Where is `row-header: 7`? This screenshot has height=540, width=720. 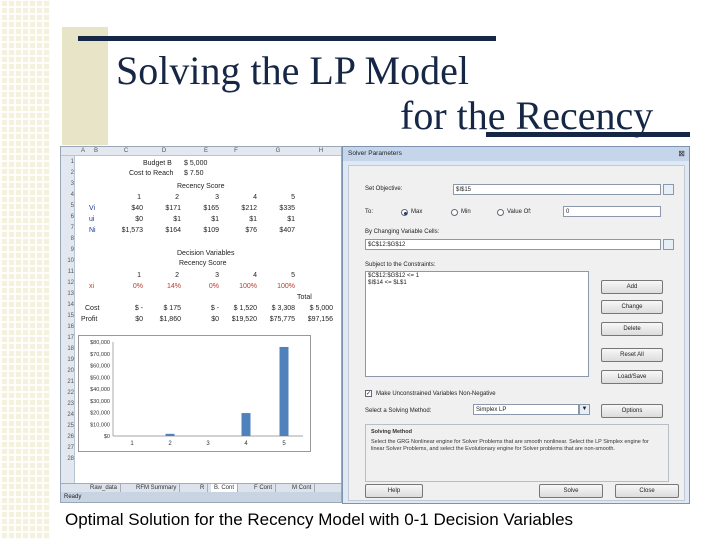
row-header: 7 is located at coordinates (72, 228).